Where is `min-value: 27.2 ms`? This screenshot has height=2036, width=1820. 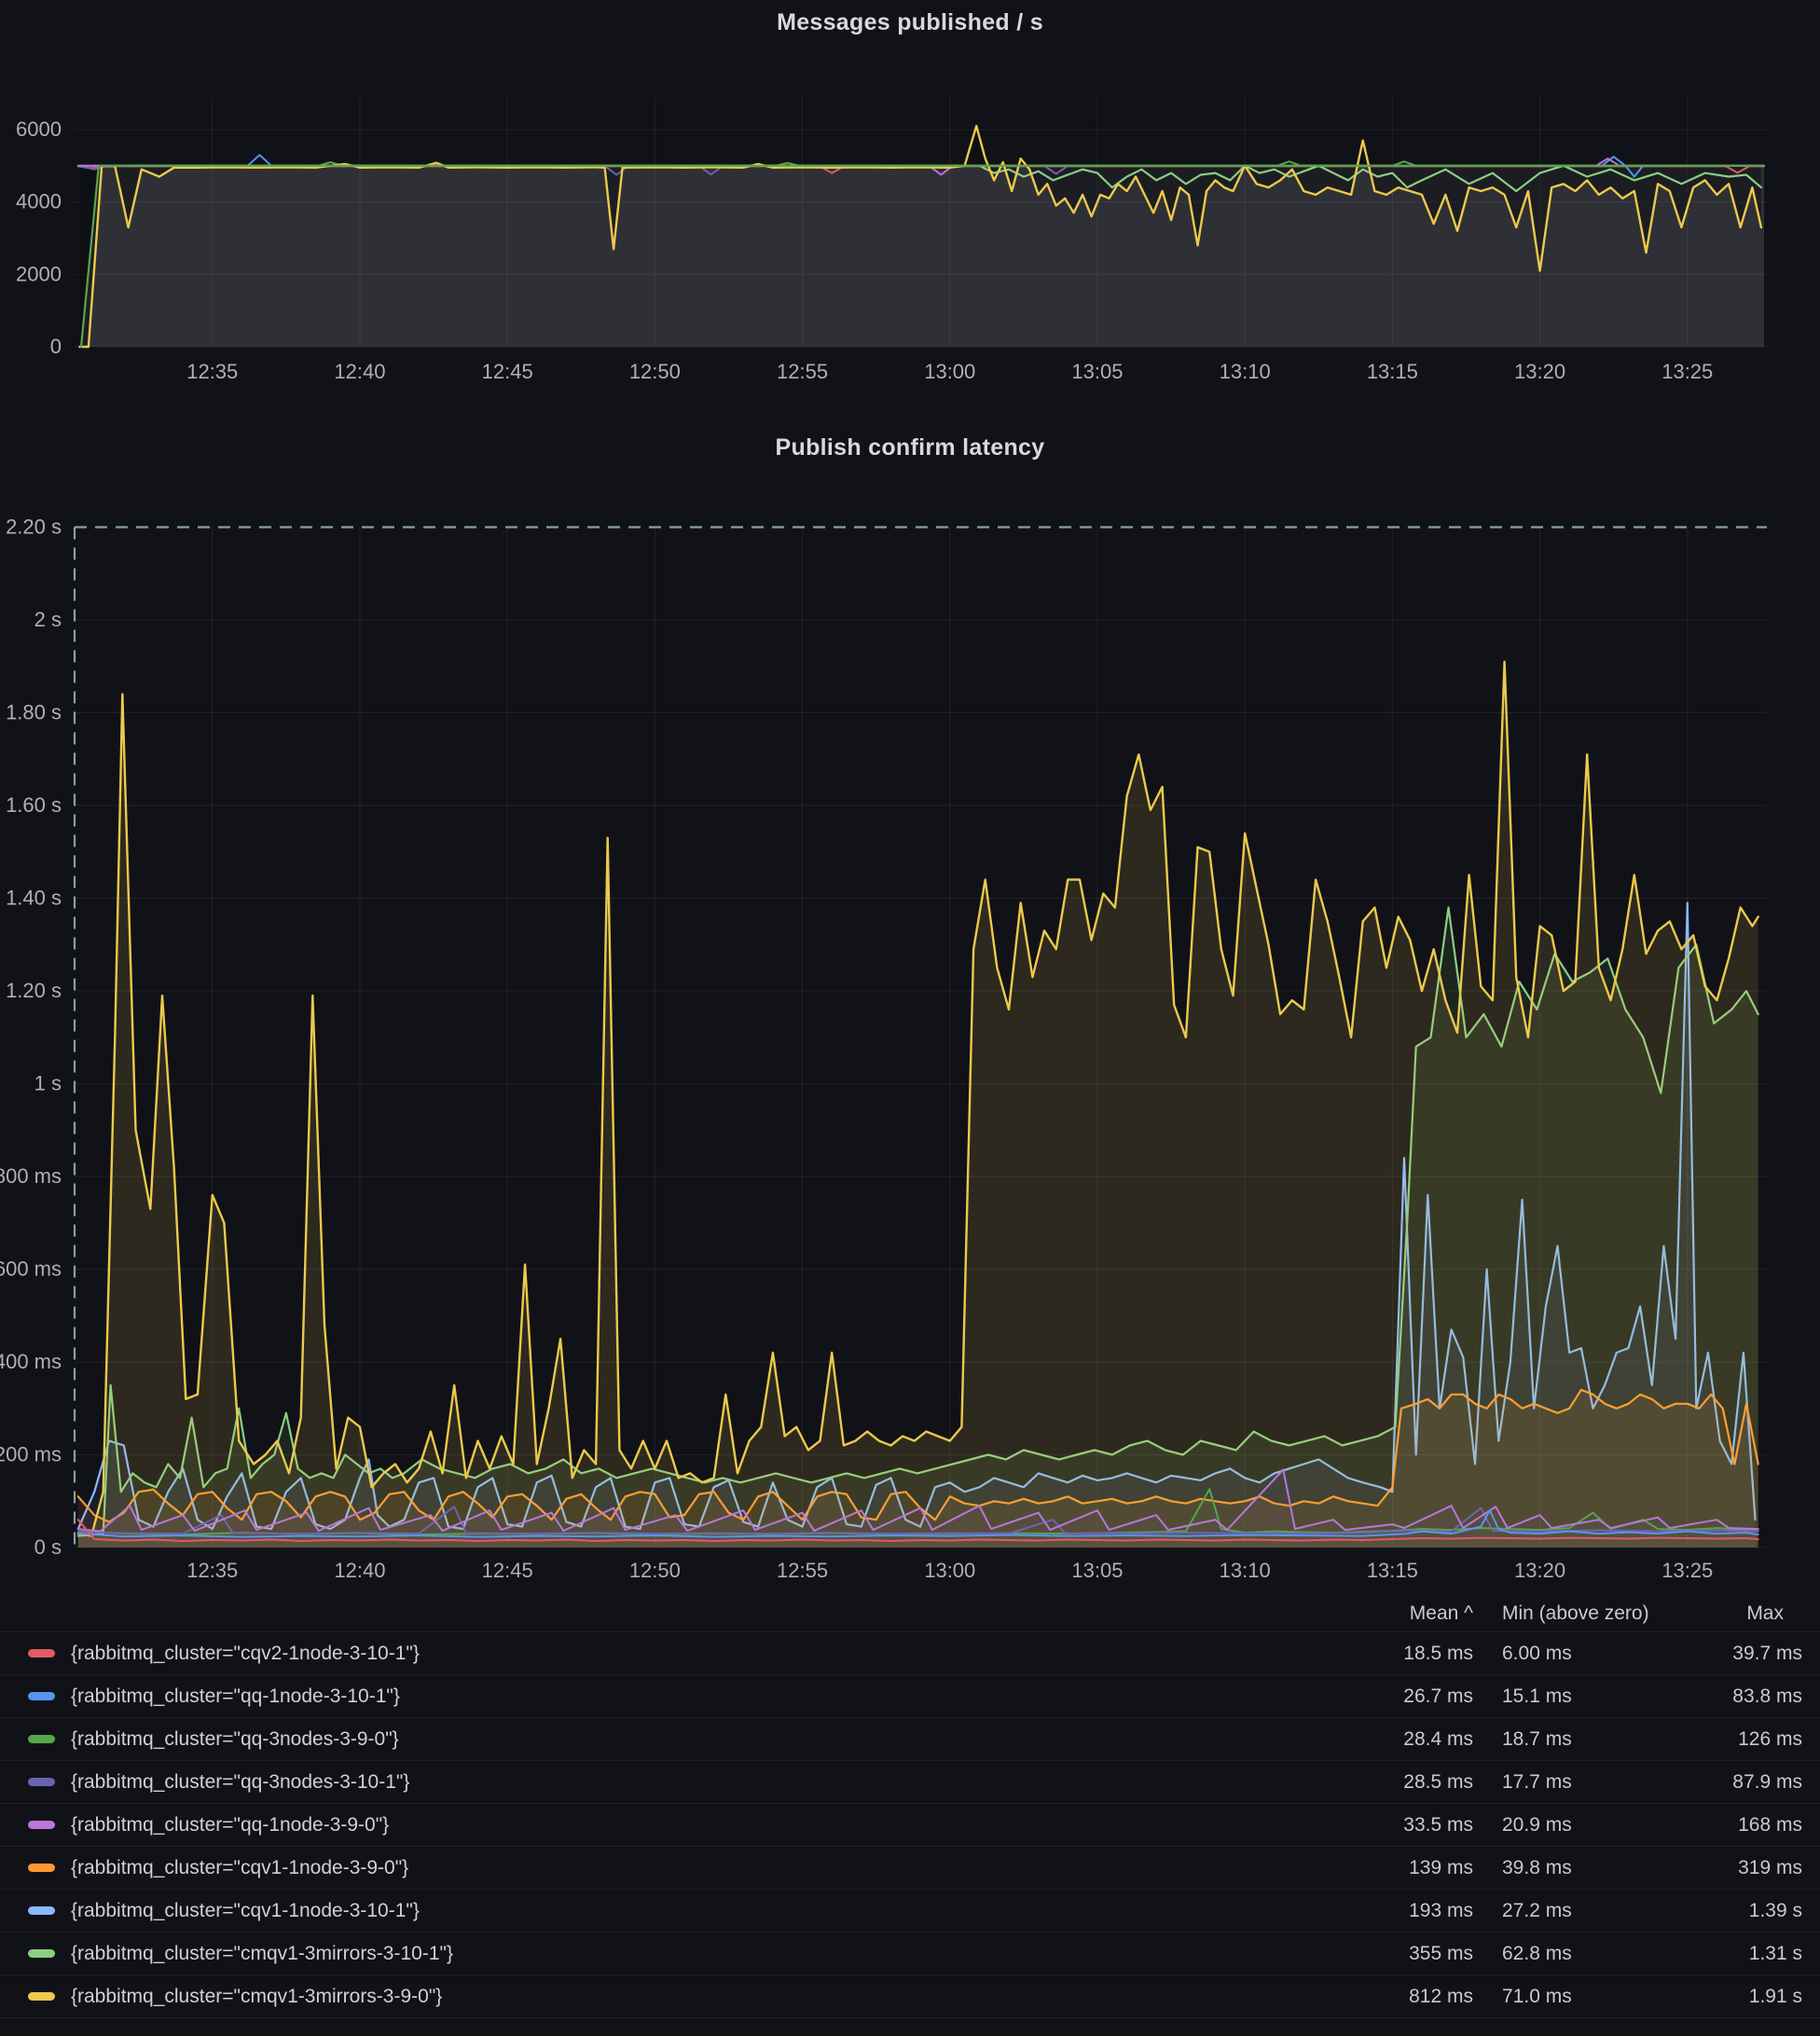
min-value: 27.2 ms is located at coordinates (1537, 1910).